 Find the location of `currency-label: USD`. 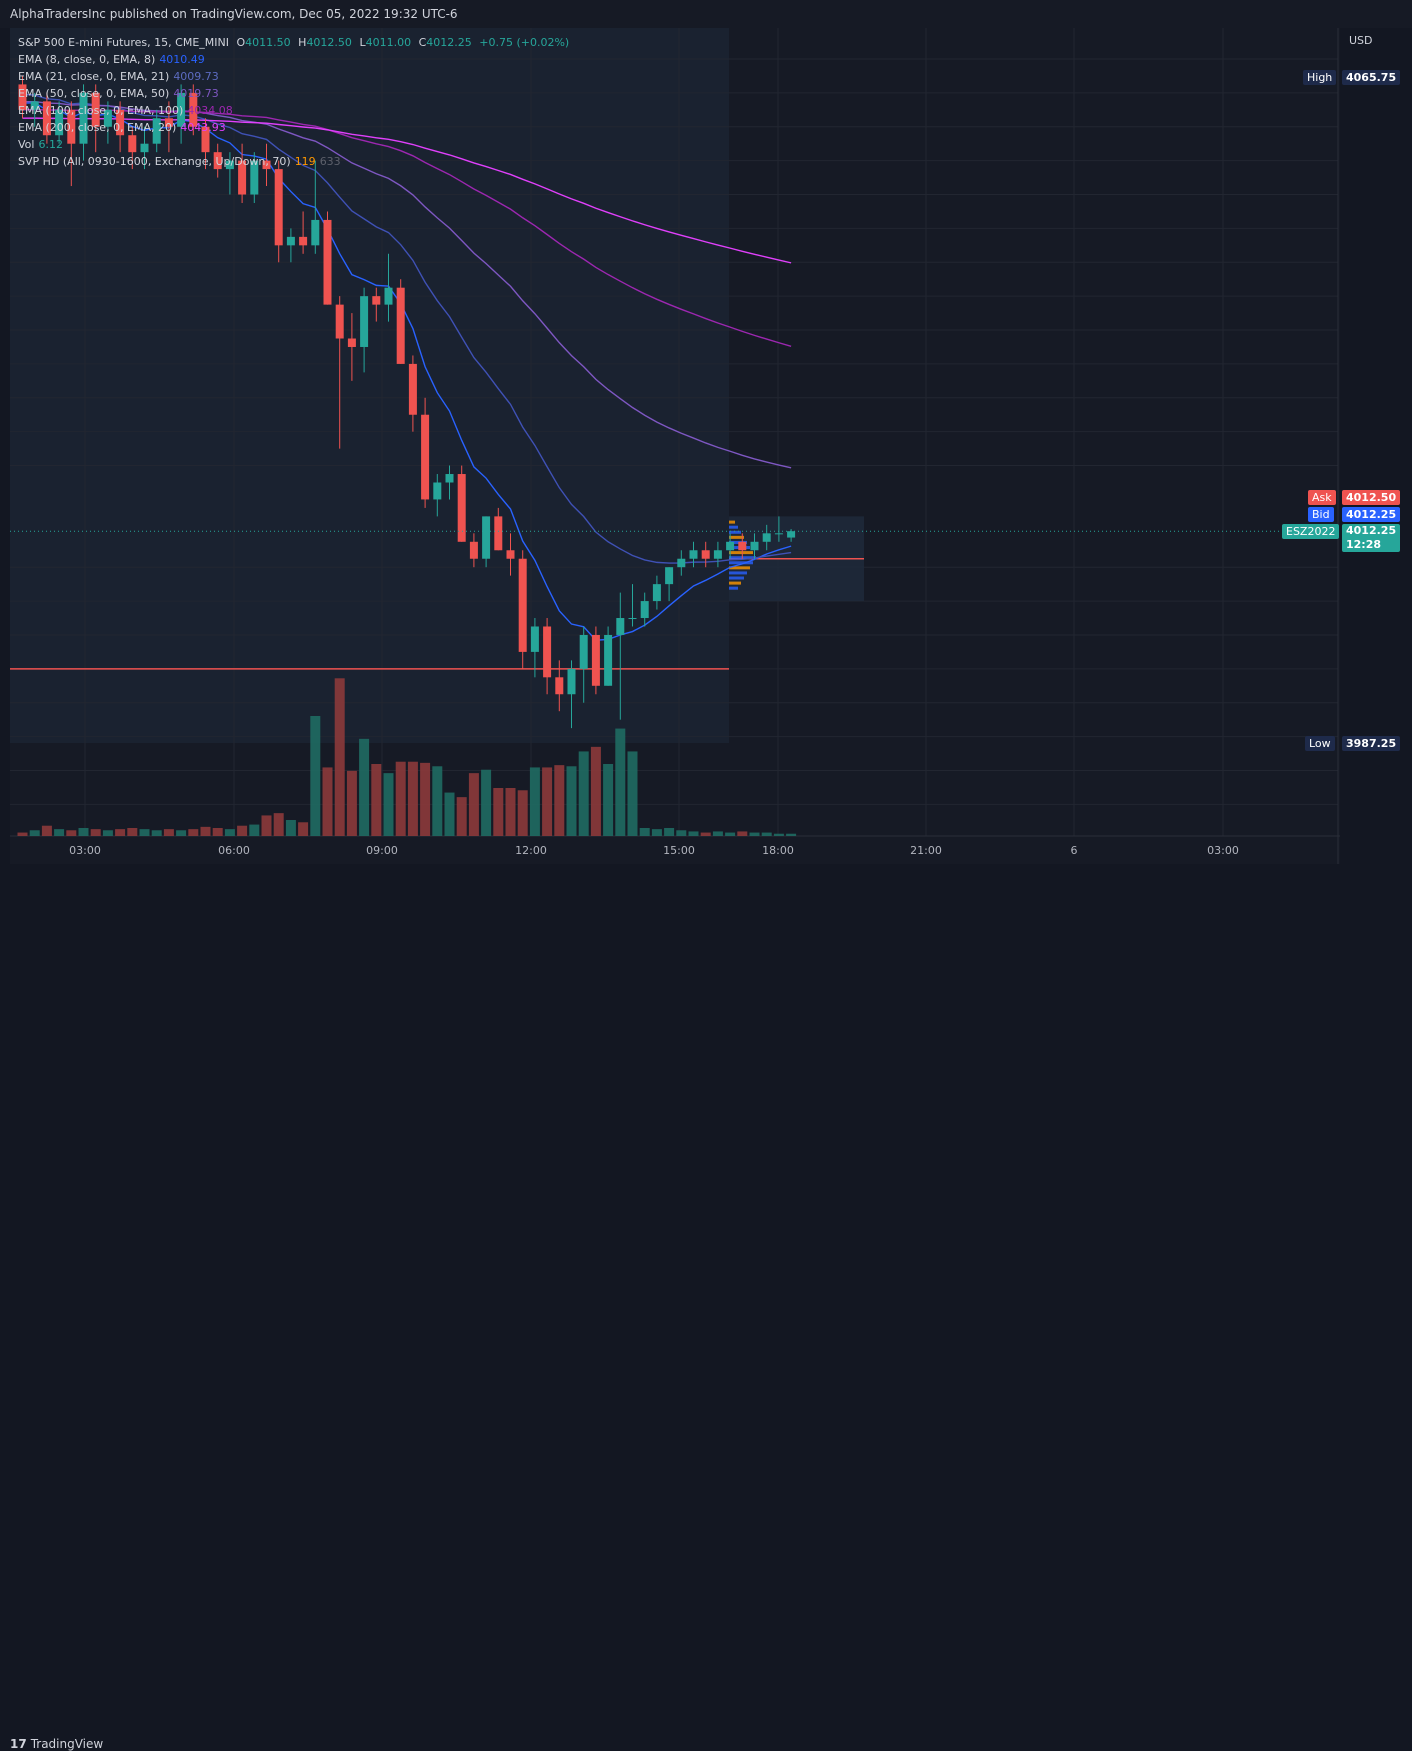

currency-label: USD is located at coordinates (1361, 40).